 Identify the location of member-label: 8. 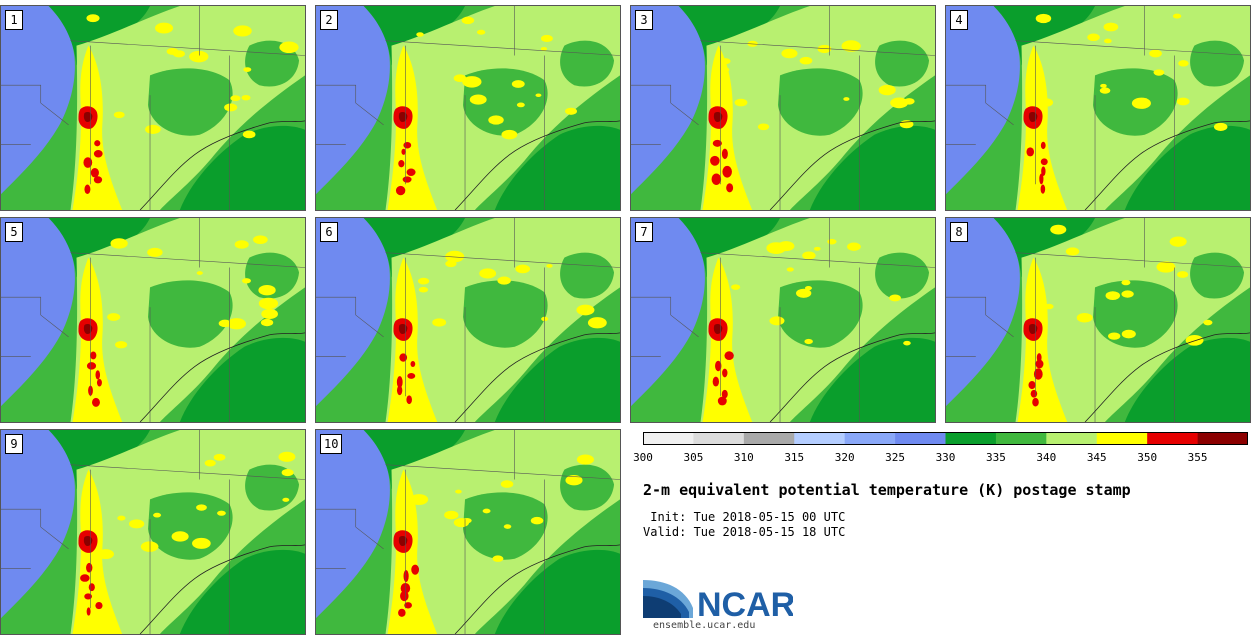
(959, 232).